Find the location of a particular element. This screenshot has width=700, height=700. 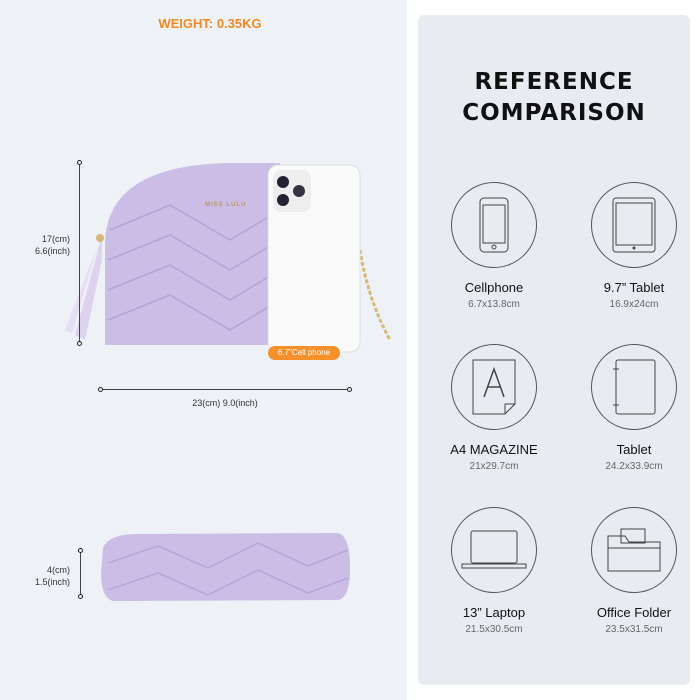

bag-front-image is located at coordinates (228, 258).